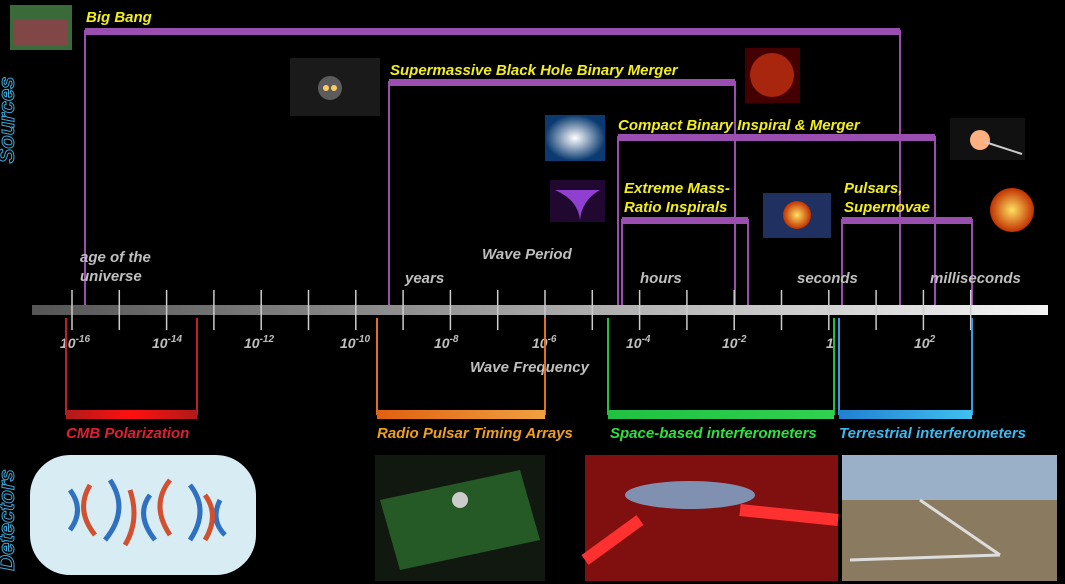 The width and height of the screenshot is (1065, 584). I want to click on frequency-label: 10-12, so click(259, 342).